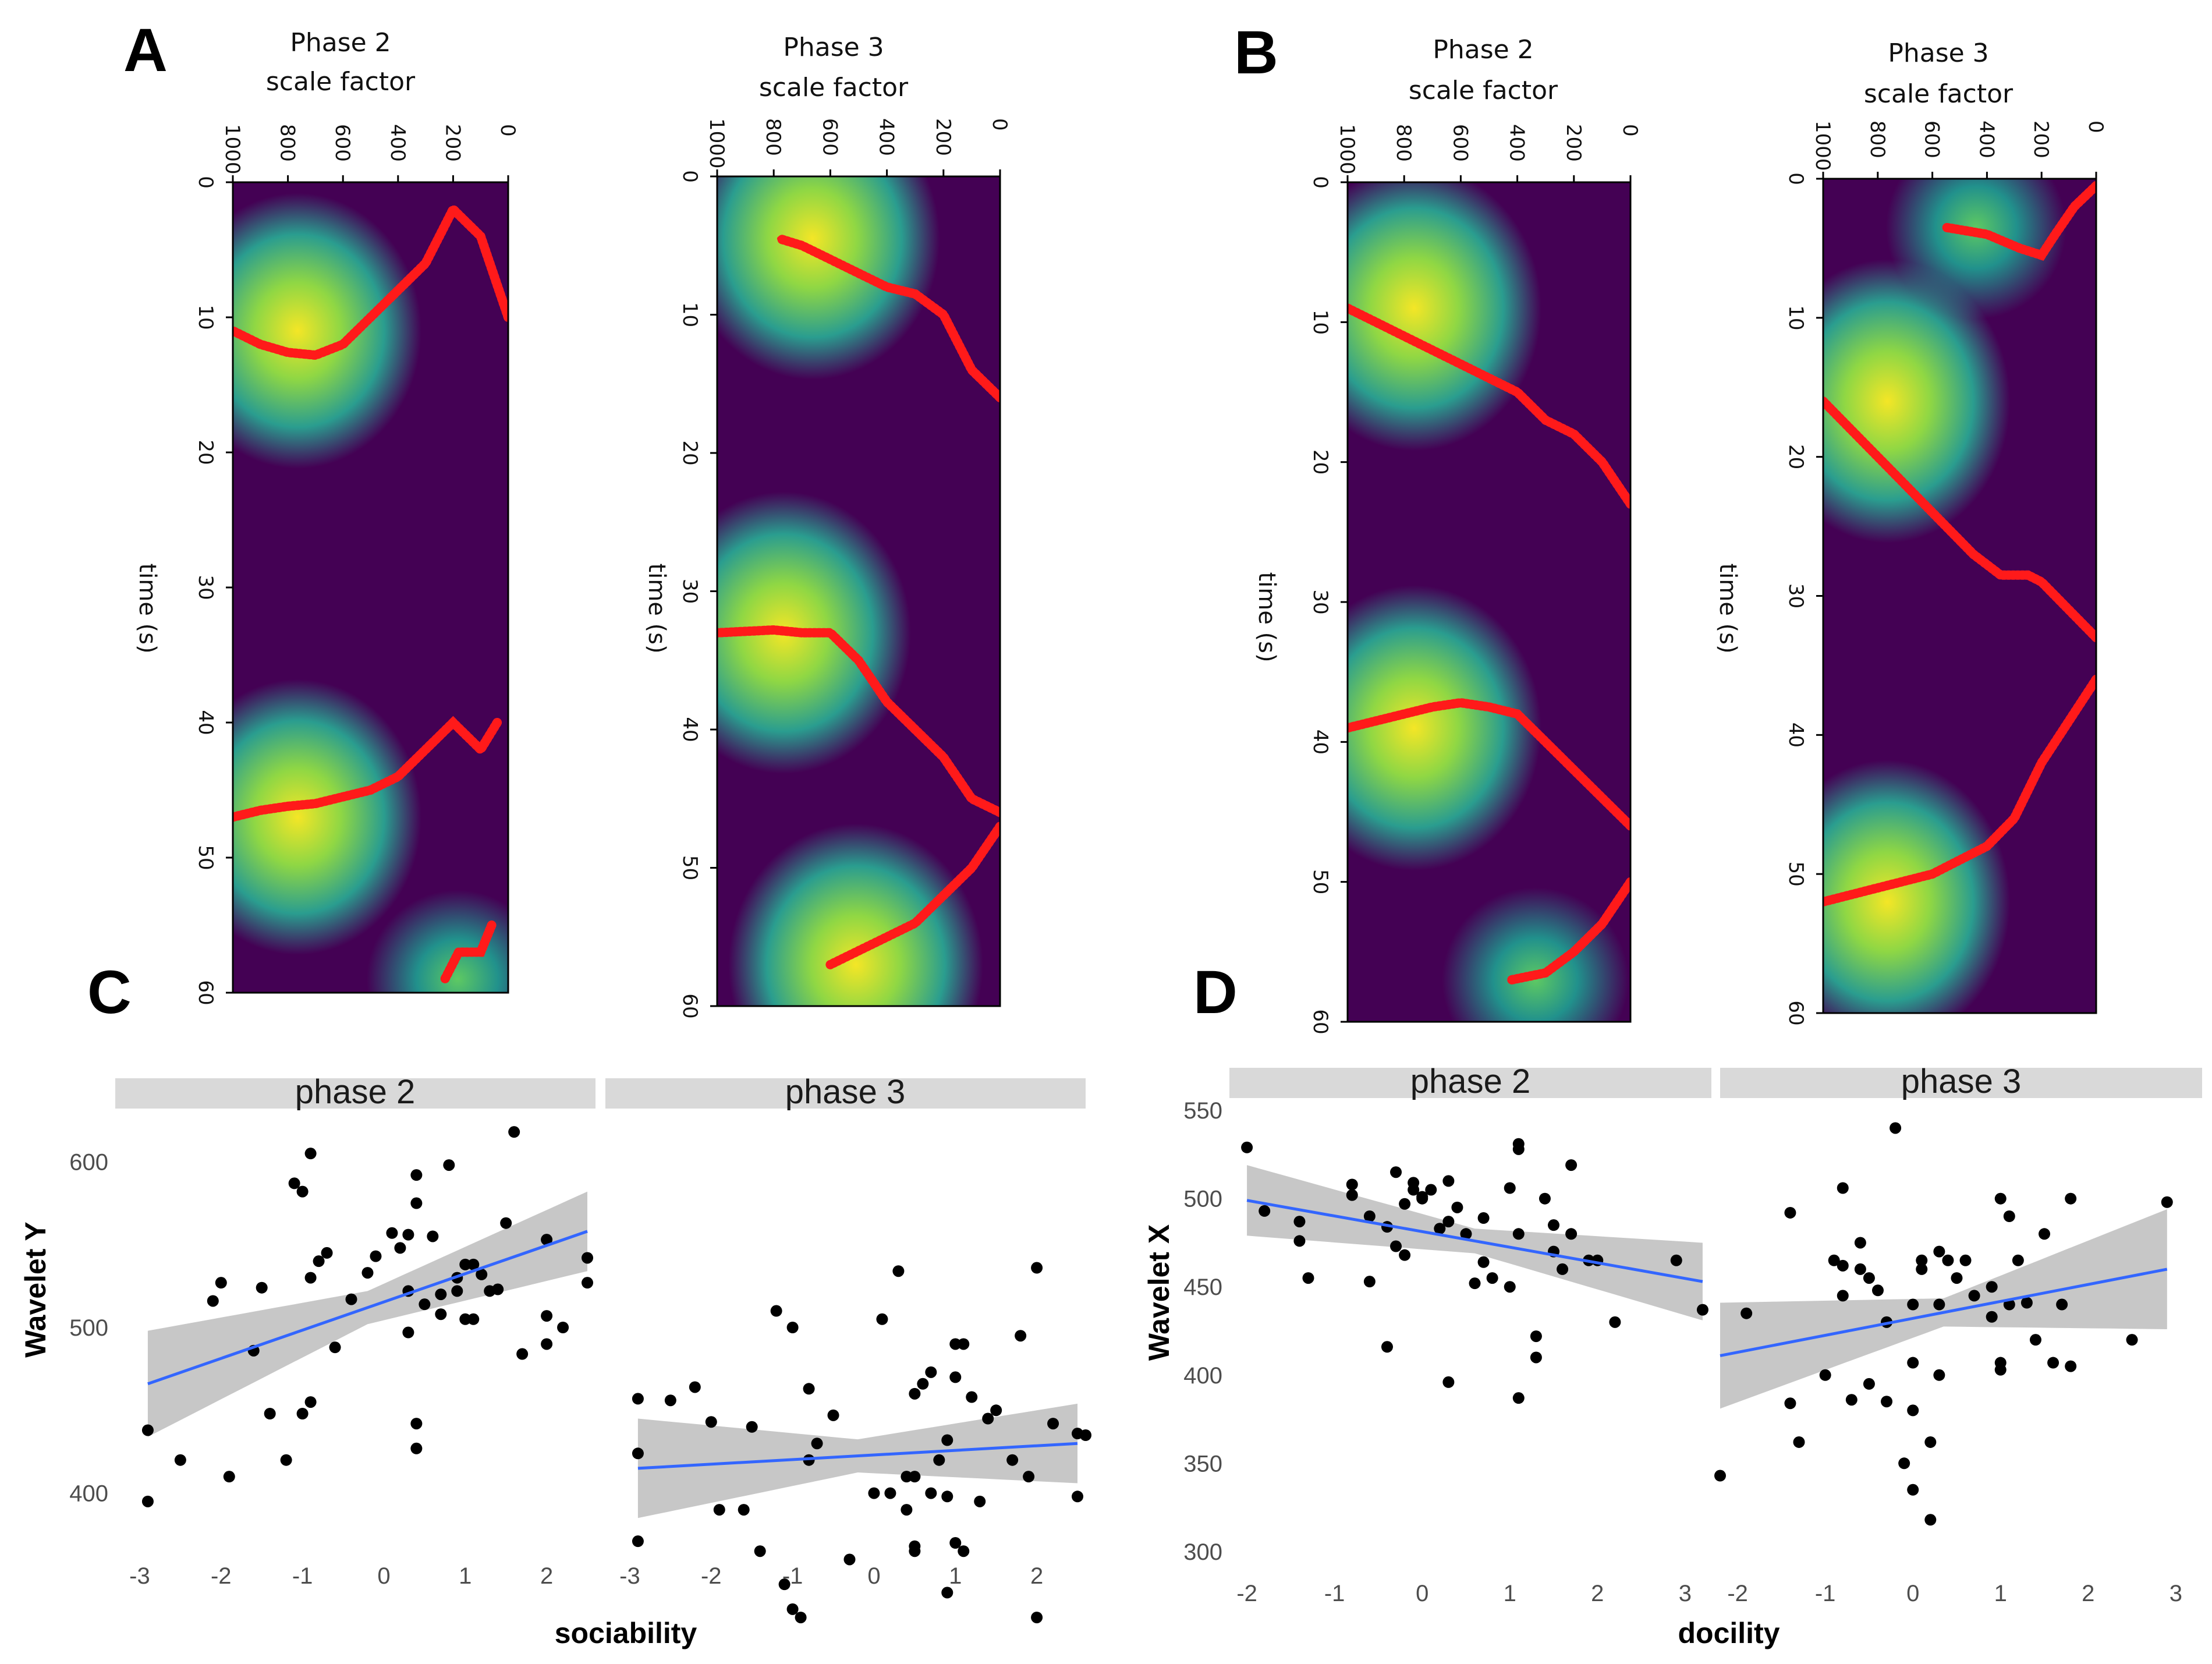 Image resolution: width=2212 pixels, height=1664 pixels. Describe the element at coordinates (139, 1576) in the screenshot. I see `x-tick-label: -3` at that location.